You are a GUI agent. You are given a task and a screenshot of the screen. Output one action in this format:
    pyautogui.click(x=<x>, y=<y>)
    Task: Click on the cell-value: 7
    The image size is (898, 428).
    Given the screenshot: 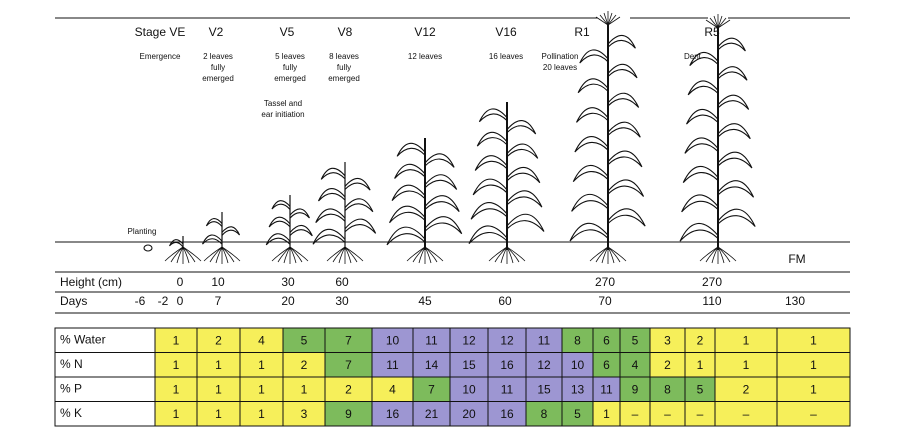 What is the action you would take?
    pyautogui.click(x=348, y=365)
    